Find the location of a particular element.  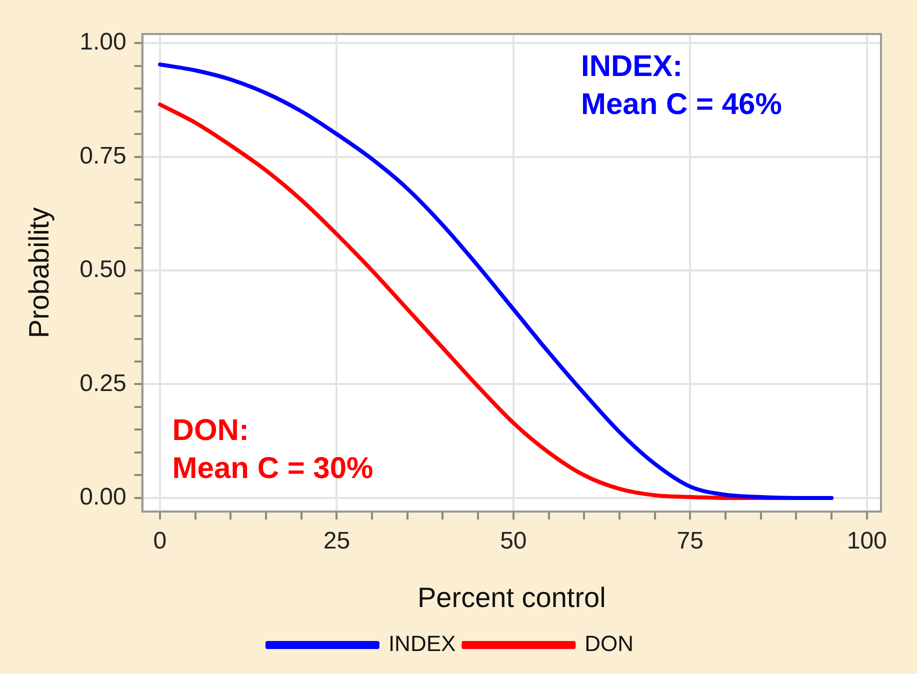

x-tick-label: 75 is located at coordinates (690, 541).